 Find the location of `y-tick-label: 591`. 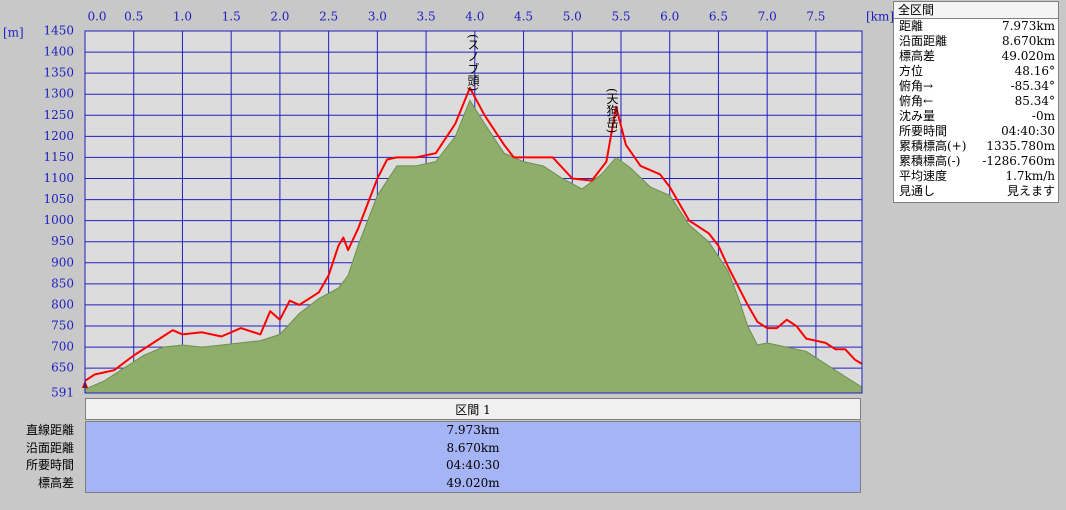

y-tick-label: 591 is located at coordinates (62, 393).